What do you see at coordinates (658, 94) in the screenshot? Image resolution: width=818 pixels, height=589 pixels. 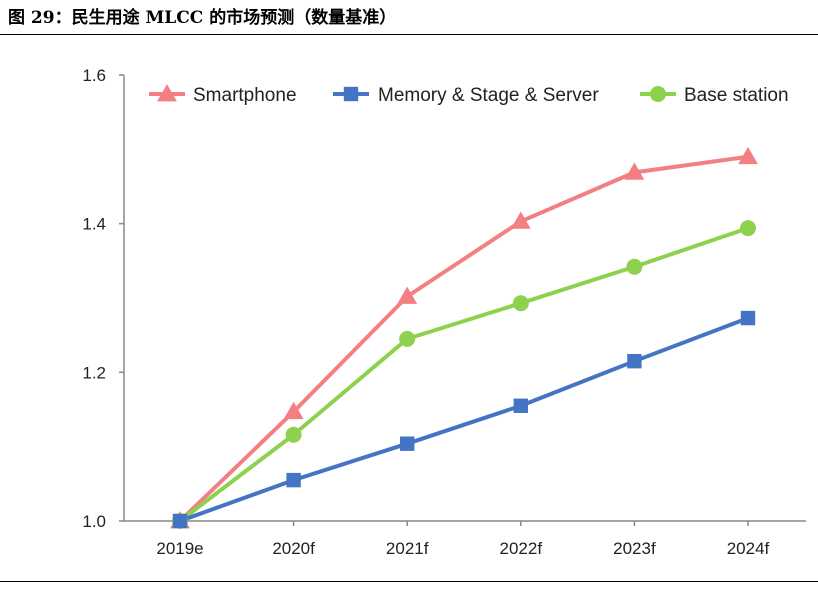 I see `legend-marker-circle` at bounding box center [658, 94].